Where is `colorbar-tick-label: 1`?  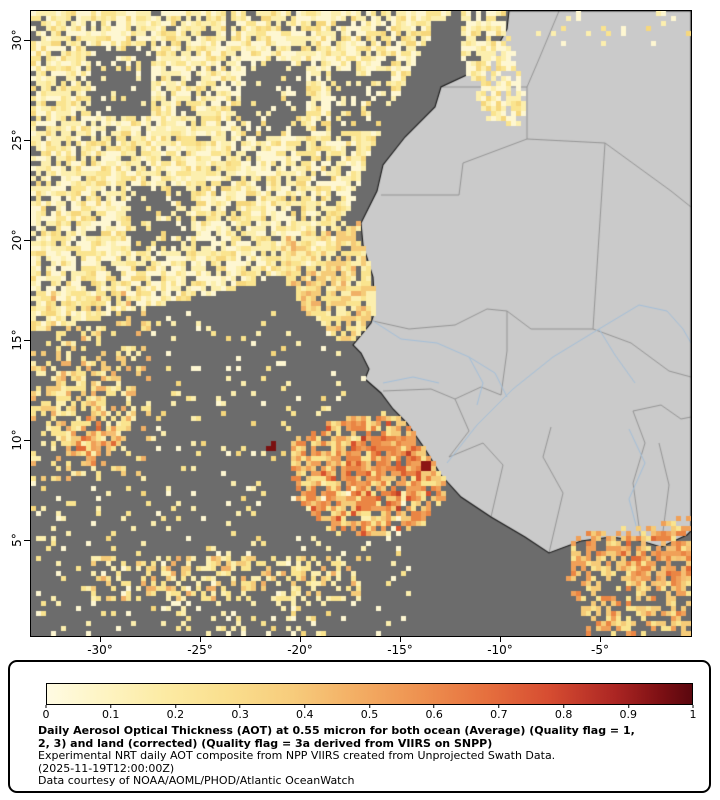 colorbar-tick-label: 1 is located at coordinates (693, 714).